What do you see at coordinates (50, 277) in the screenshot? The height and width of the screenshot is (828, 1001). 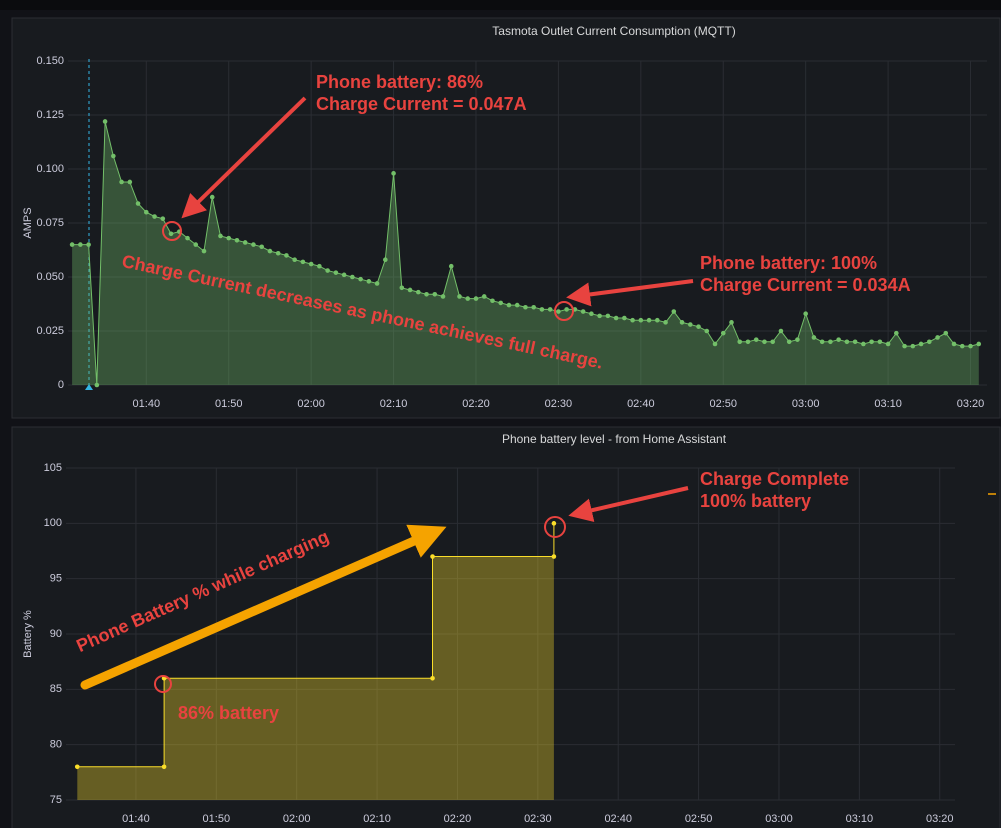 I see `y-tick-label: 0.050` at bounding box center [50, 277].